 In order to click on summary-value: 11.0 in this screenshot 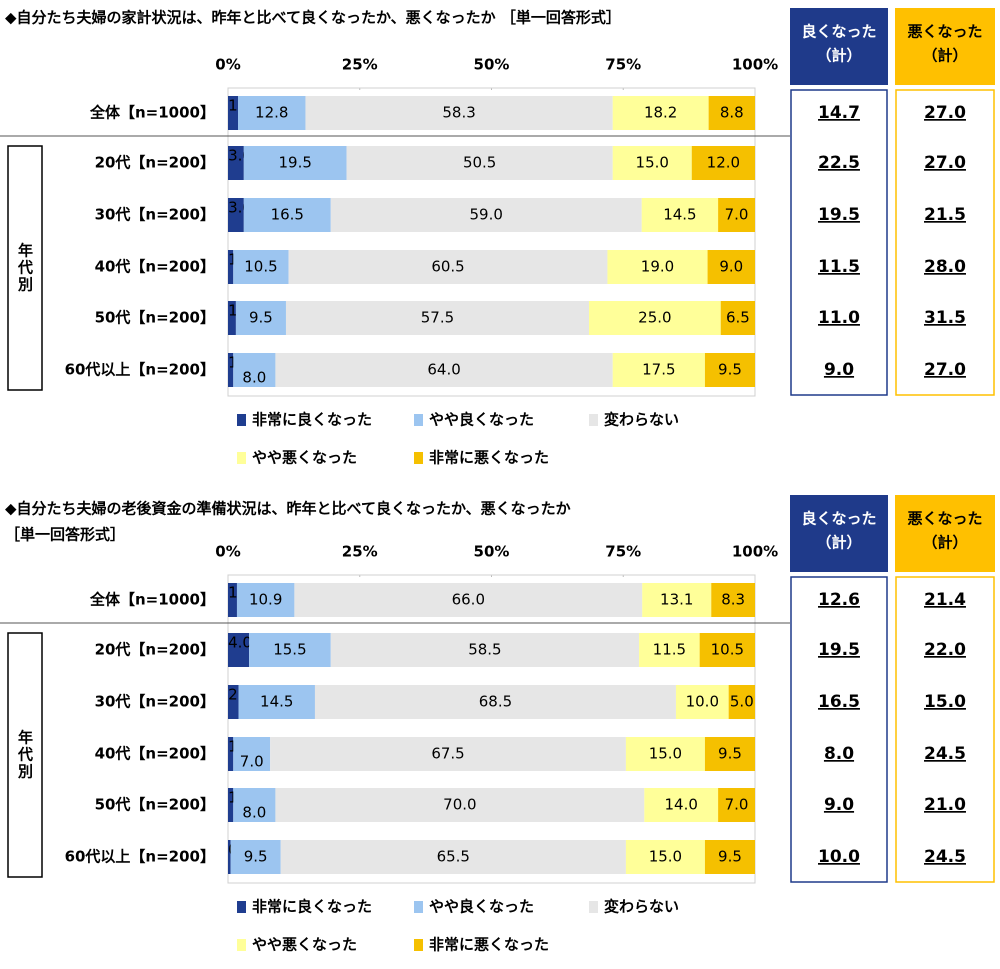, I will do `click(839, 318)`.